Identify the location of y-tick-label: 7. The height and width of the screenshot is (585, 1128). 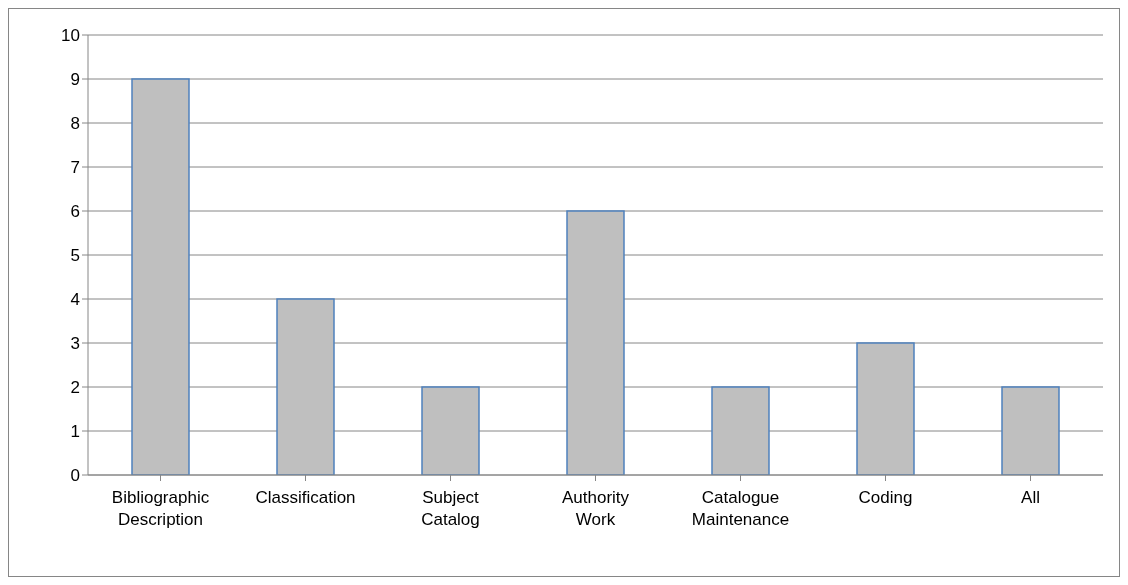
(75, 168).